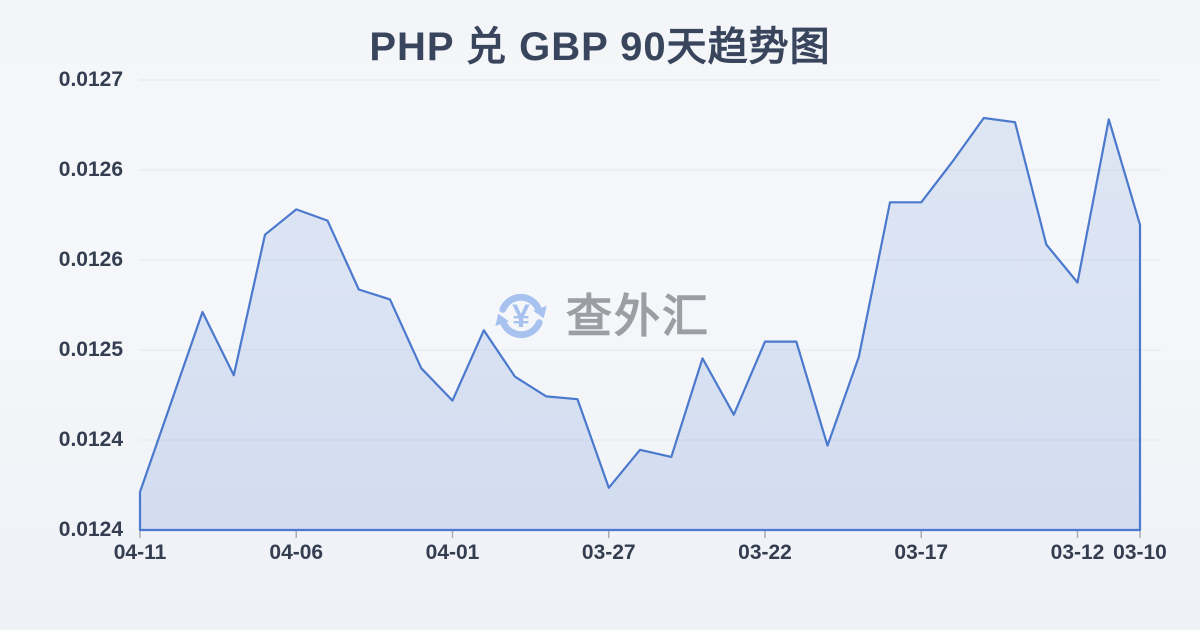 The image size is (1200, 630). I want to click on x-axis-ticks, so click(640, 534).